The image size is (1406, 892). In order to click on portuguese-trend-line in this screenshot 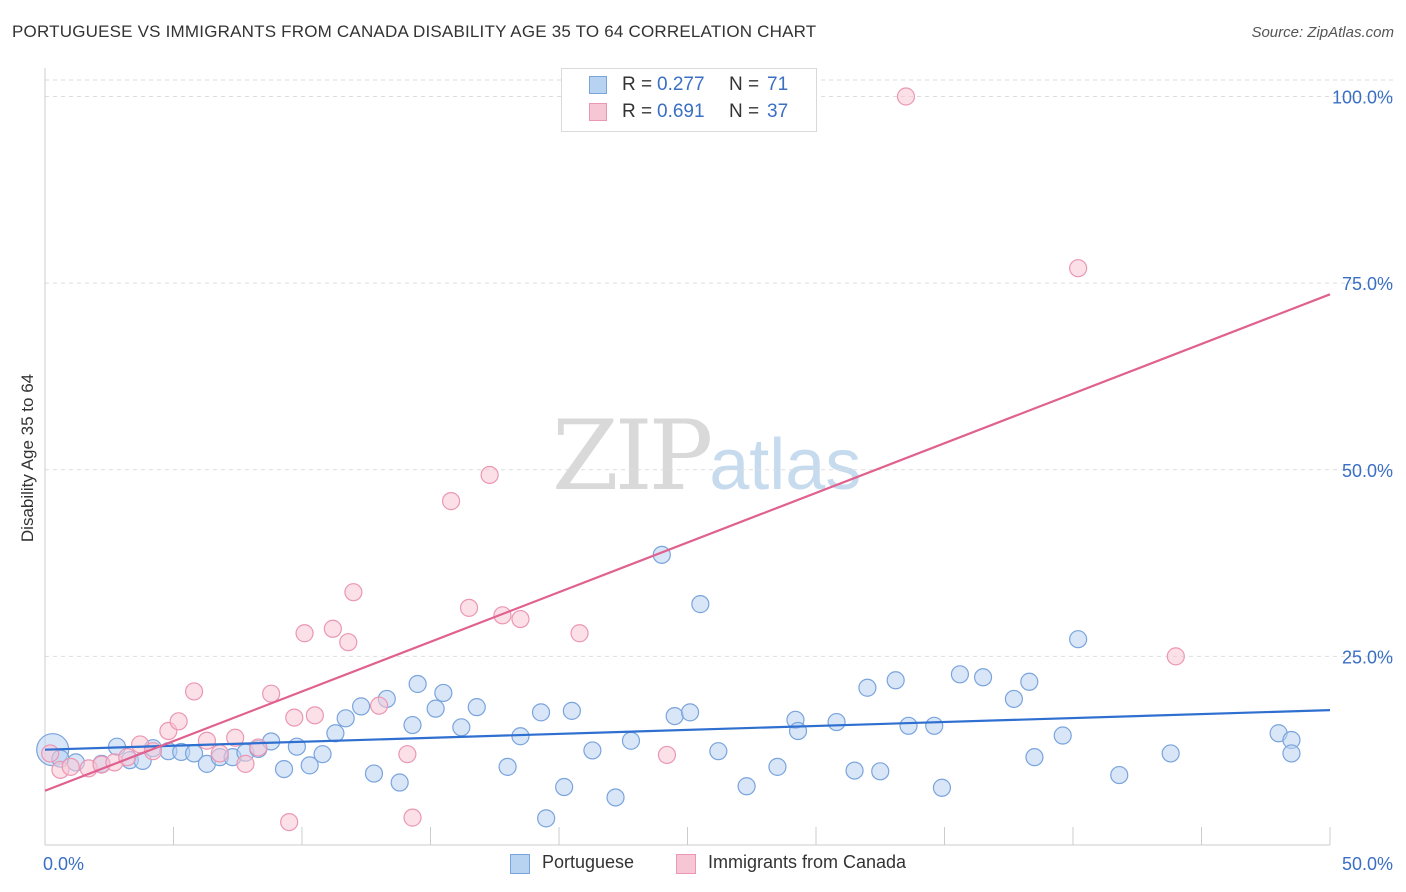, I will do `click(687, 730)`.